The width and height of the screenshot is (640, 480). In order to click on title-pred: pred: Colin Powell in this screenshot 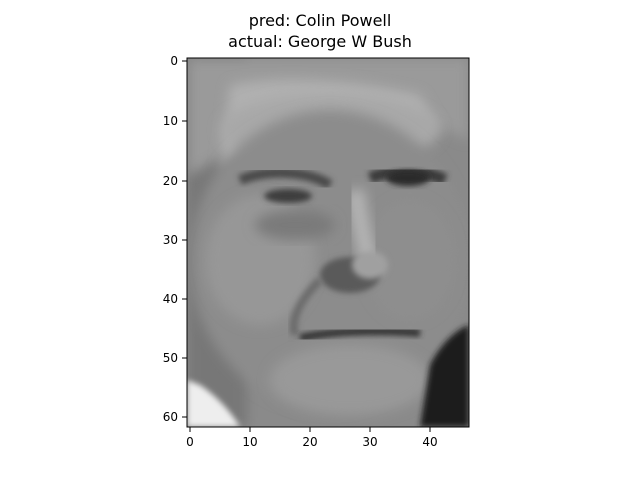, I will do `click(320, 20)`.